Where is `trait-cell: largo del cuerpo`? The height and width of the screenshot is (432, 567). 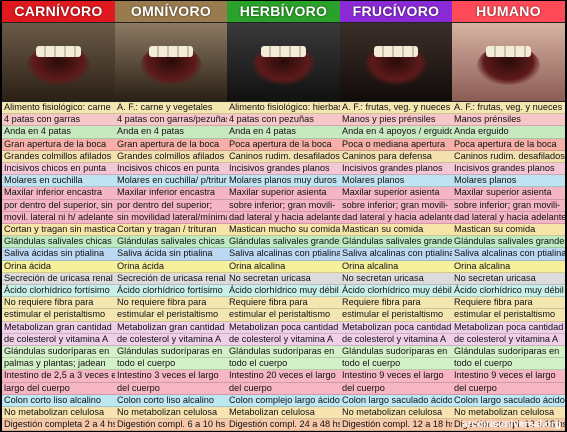 trait-cell: largo del cuerpo is located at coordinates (58, 388).